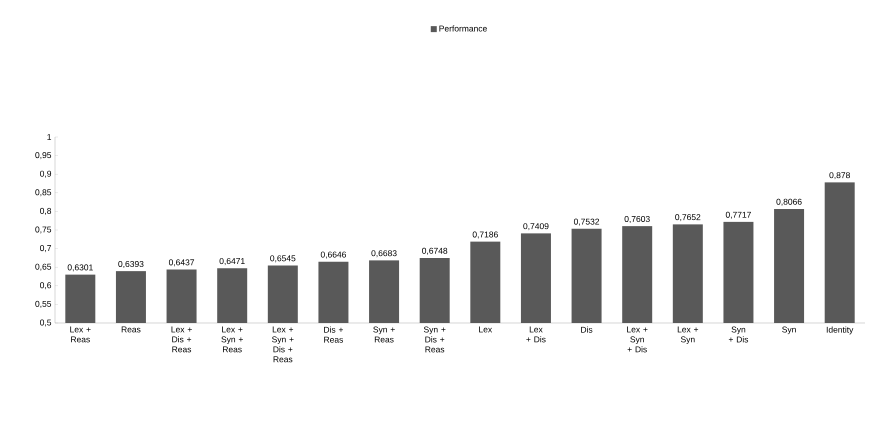  Describe the element at coordinates (485, 234) in the screenshot. I see `data-label: 0,7186` at that location.